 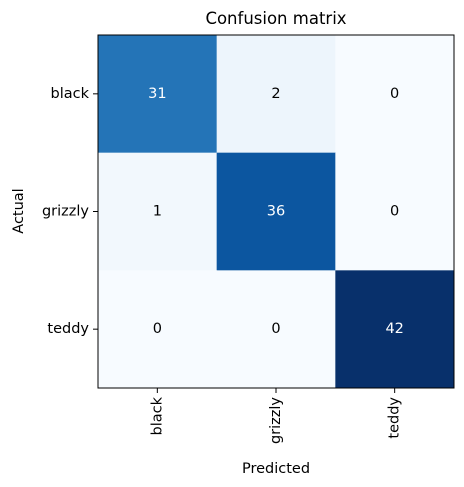 I want to click on y-tick-label-black: black, so click(x=70, y=94).